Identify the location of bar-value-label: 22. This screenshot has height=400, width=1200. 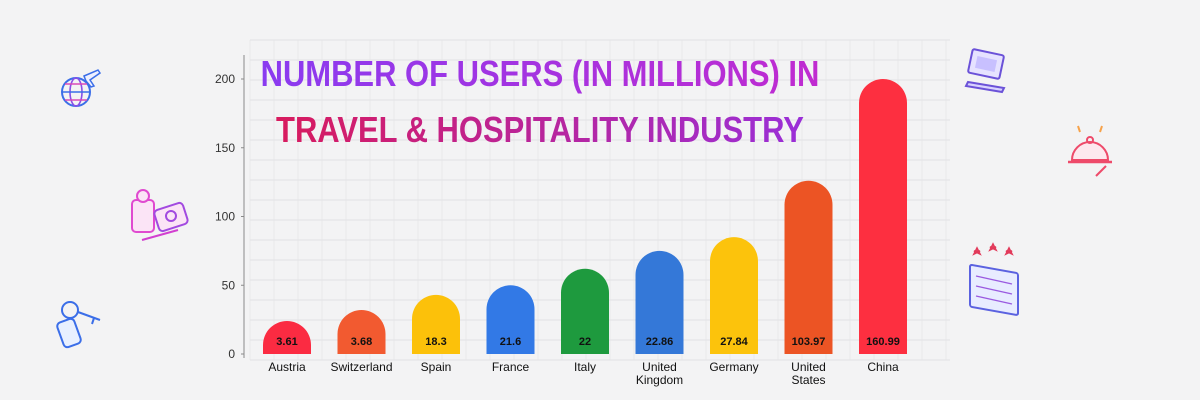
(585, 342).